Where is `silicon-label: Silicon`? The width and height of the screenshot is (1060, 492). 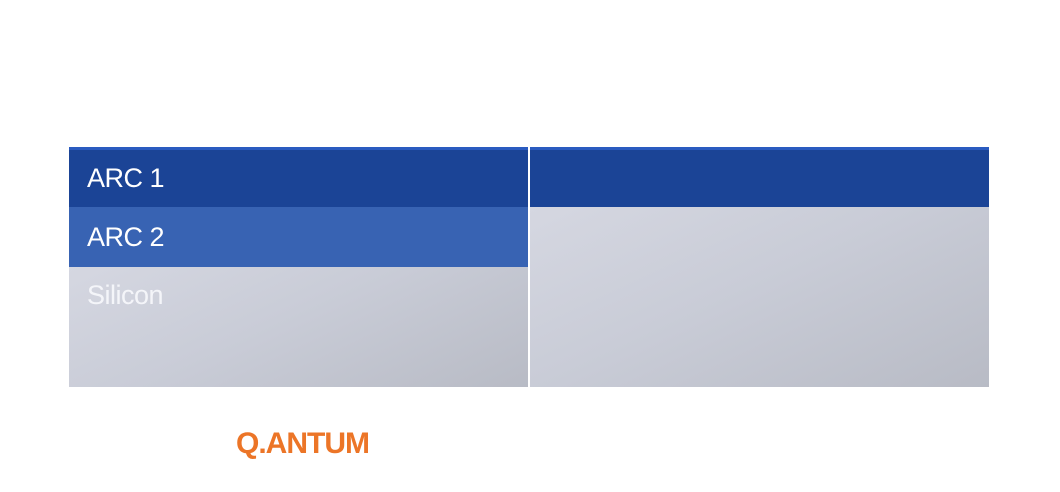 silicon-label: Silicon is located at coordinates (125, 295).